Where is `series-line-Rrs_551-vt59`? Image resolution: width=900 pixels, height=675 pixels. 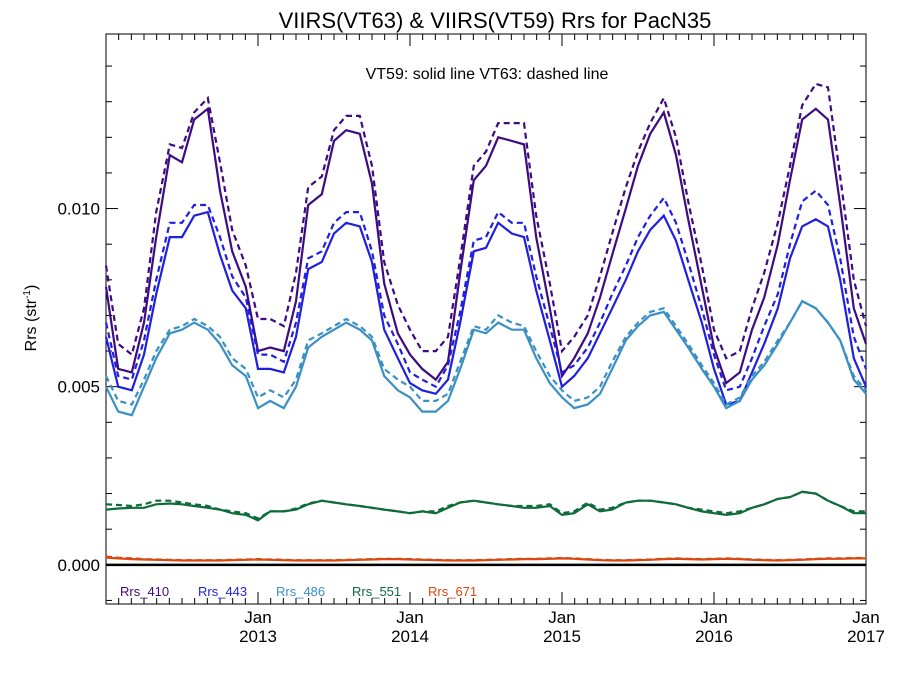
series-line-Rrs_551-vt59 is located at coordinates (485, 506).